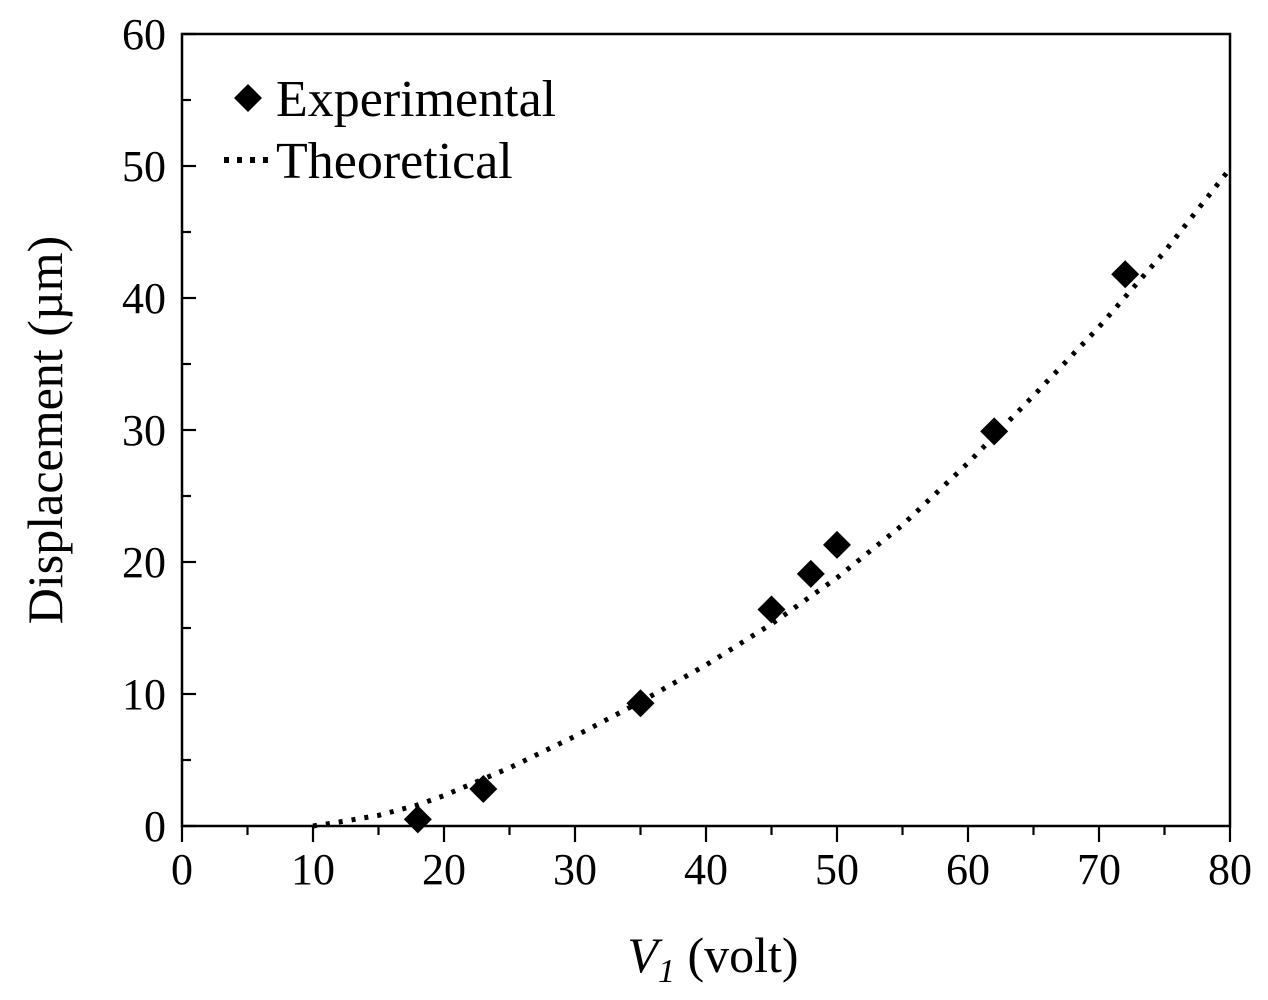 This screenshot has width=1268, height=1000. I want to click on x-axis-title-subscript: 1, so click(666, 971).